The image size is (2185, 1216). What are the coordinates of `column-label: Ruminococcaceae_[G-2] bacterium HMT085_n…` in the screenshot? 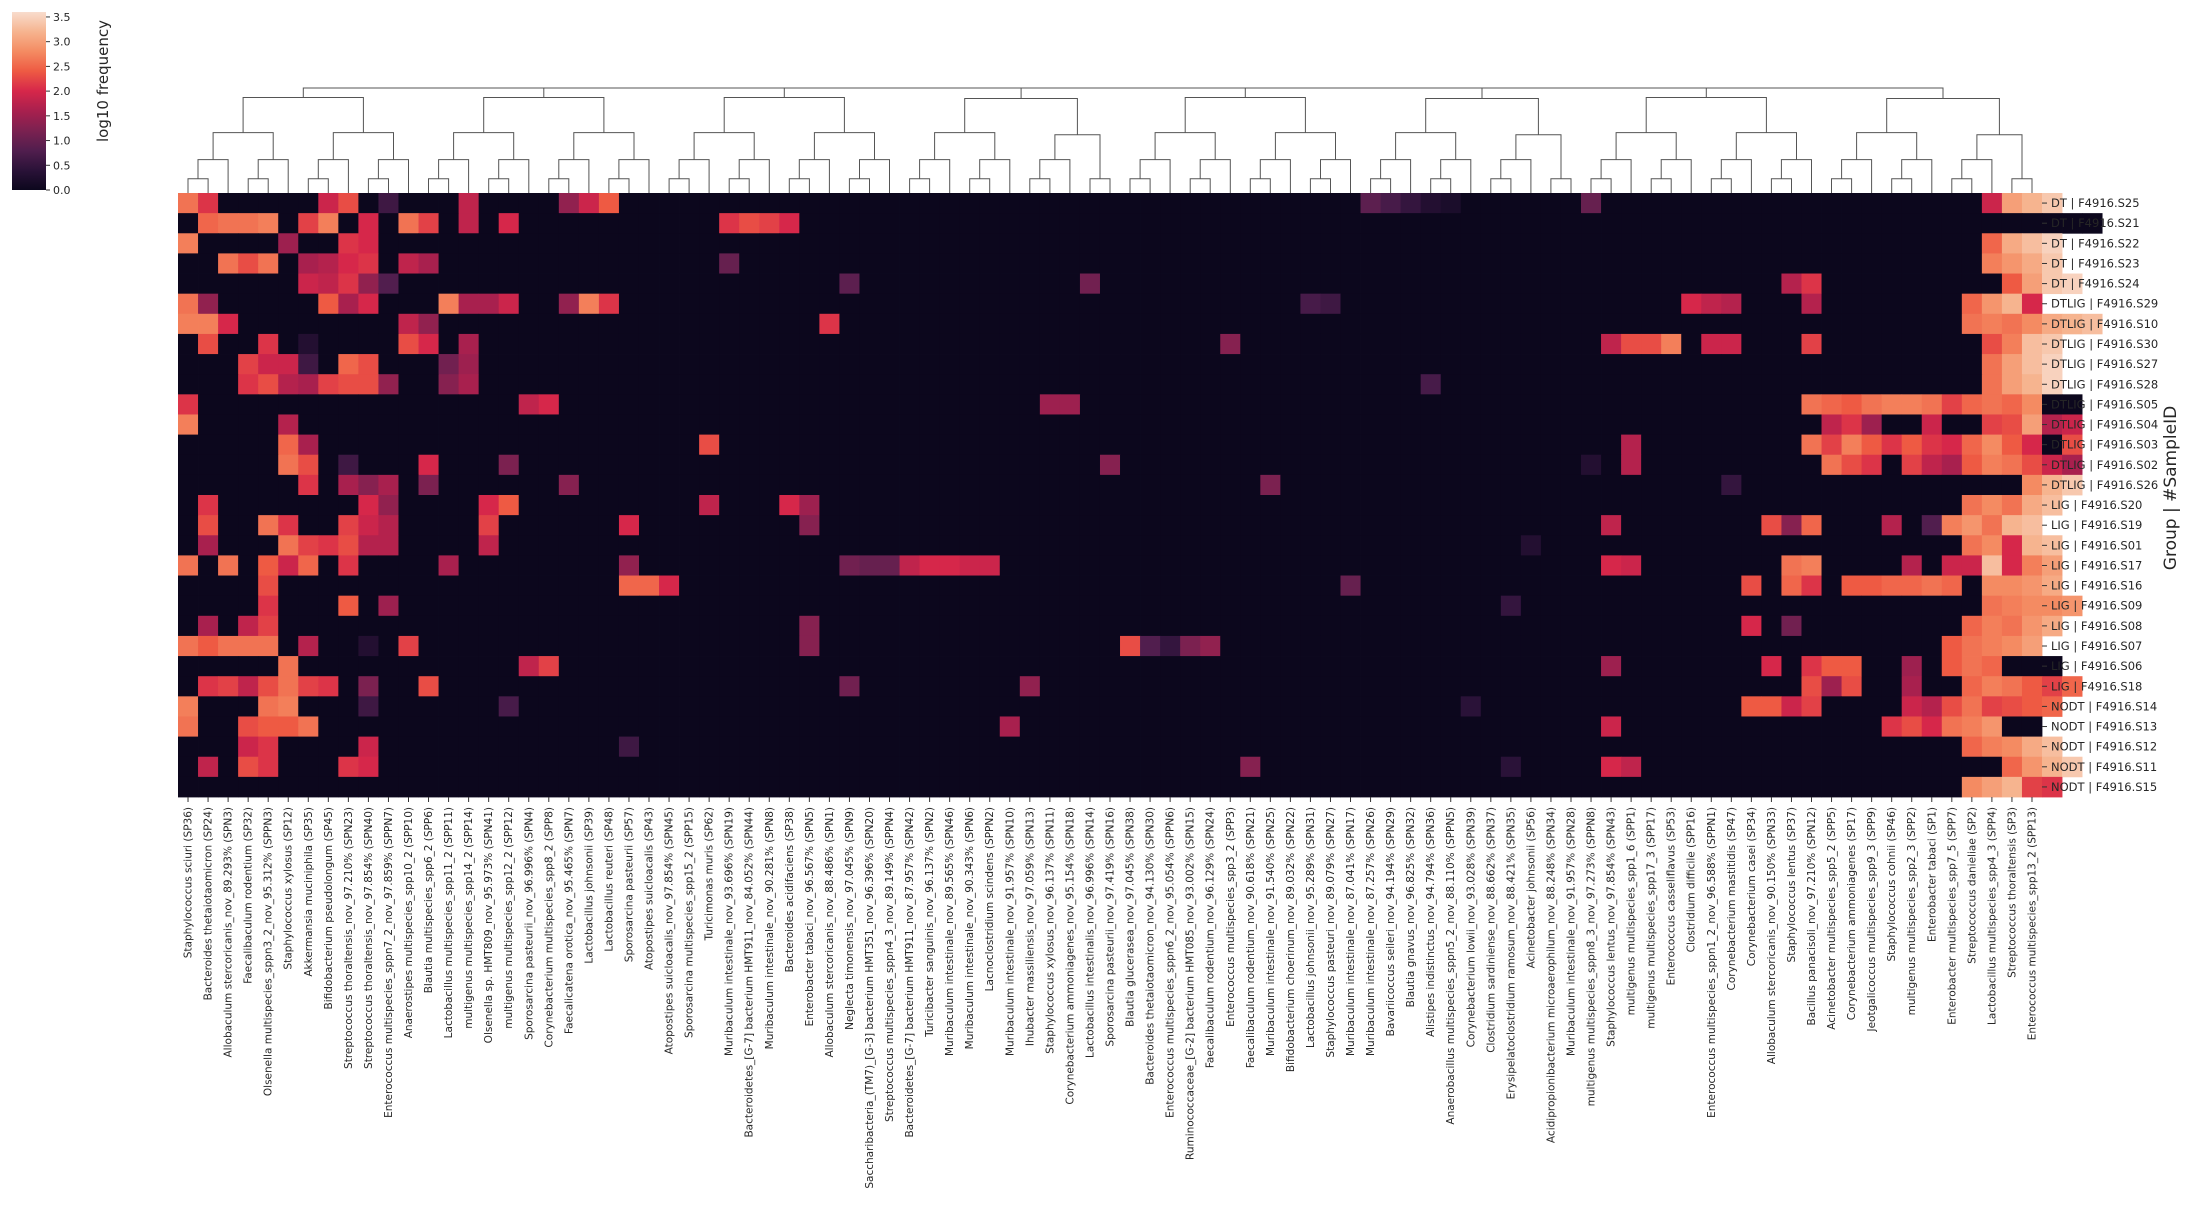 It's located at (1191, 983).